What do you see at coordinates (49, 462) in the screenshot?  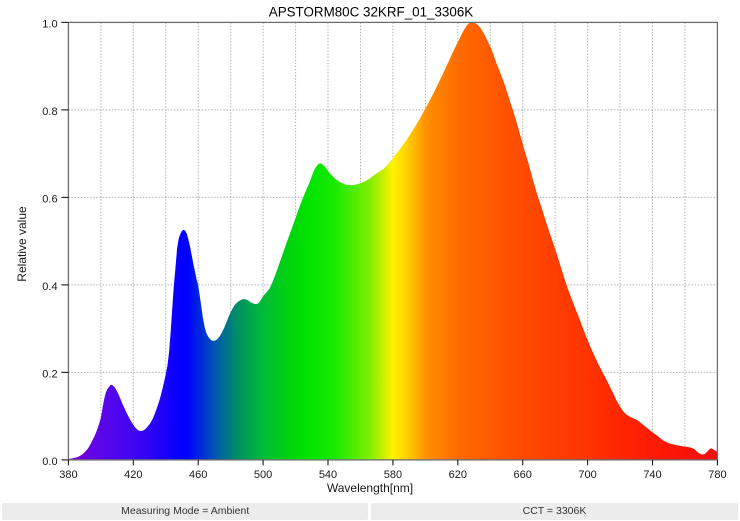 I see `svg-text: 0.0` at bounding box center [49, 462].